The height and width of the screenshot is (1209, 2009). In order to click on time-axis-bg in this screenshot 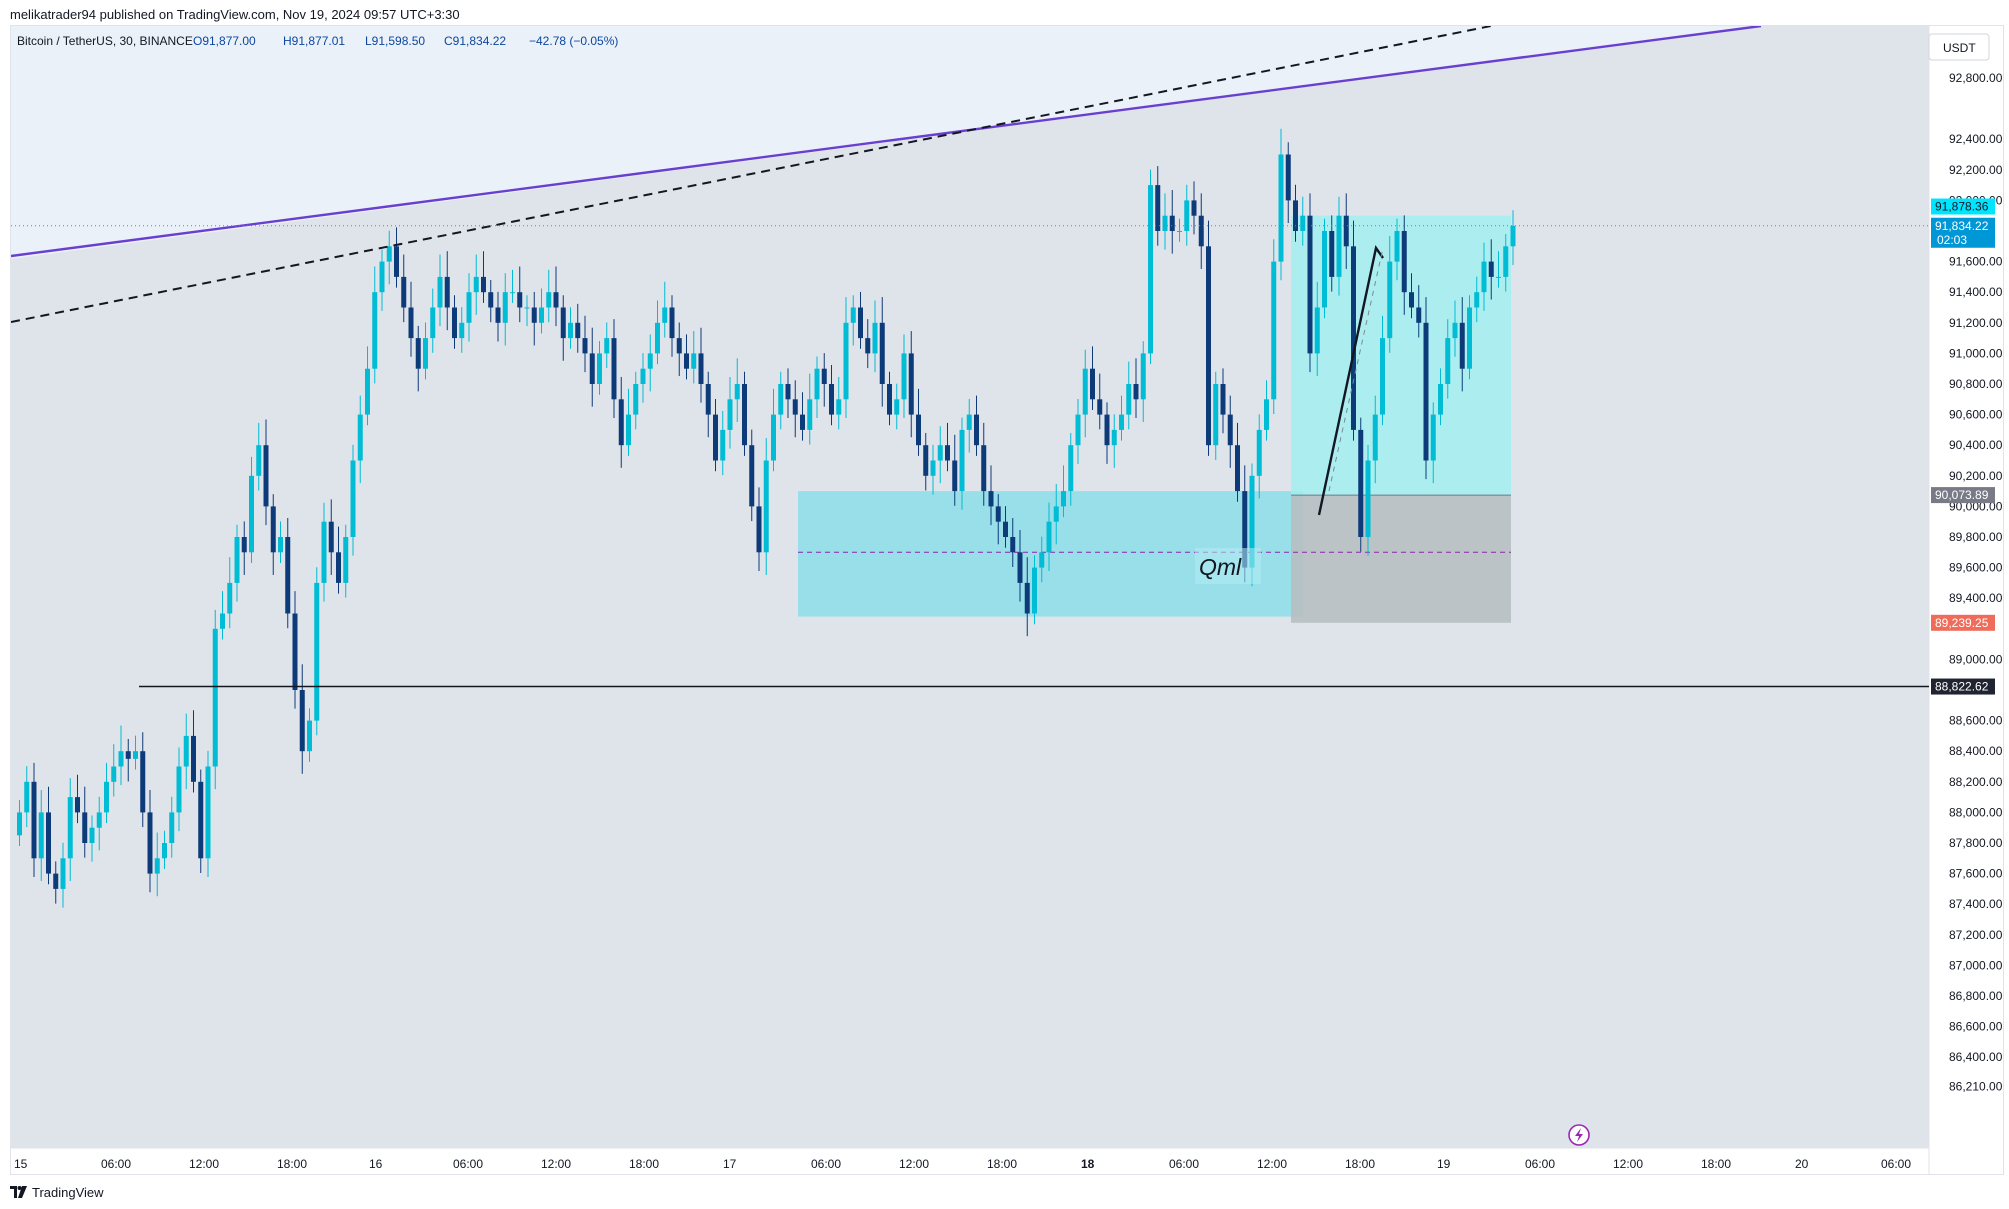, I will do `click(970, 1161)`.